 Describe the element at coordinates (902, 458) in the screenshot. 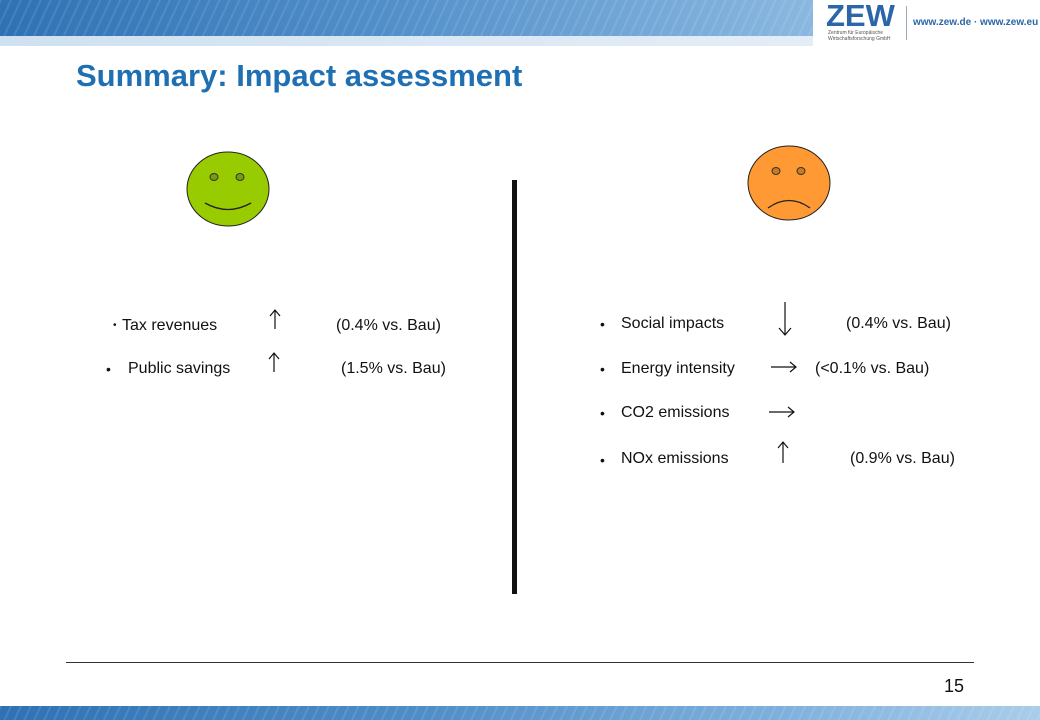

I see `negative-item-value: (0.9% vs. Bau)` at that location.